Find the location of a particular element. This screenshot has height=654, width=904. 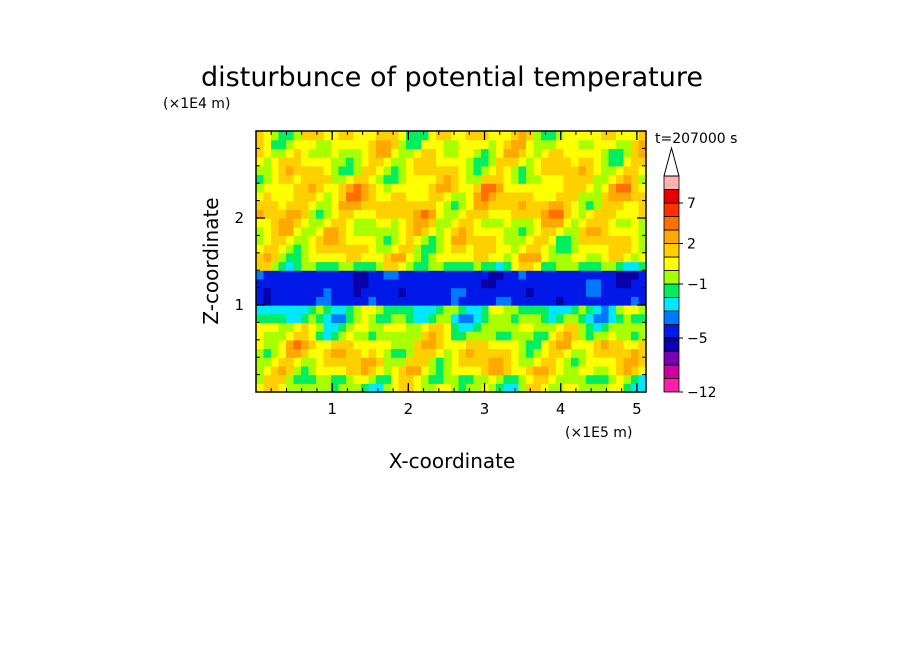

colorbar-tick-label: −12 is located at coordinates (702, 393).